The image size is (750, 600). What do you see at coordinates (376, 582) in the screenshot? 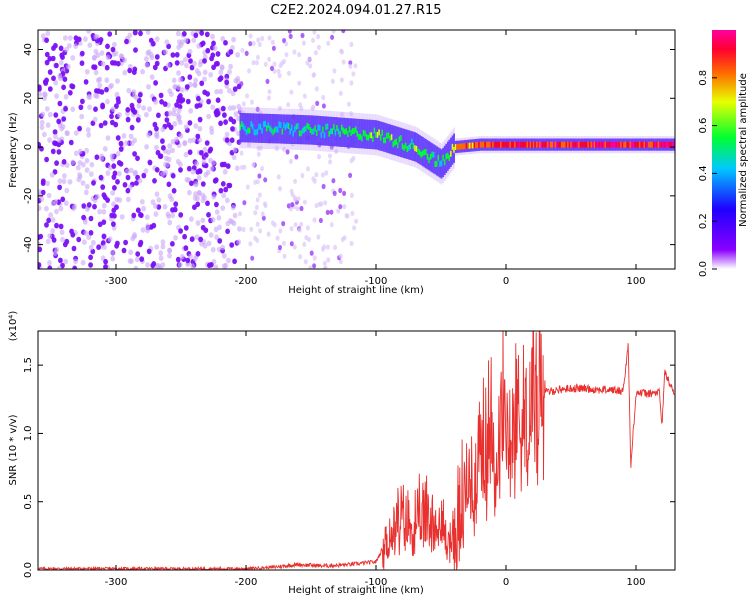
I see `x-tick-label: -100` at bounding box center [376, 582].